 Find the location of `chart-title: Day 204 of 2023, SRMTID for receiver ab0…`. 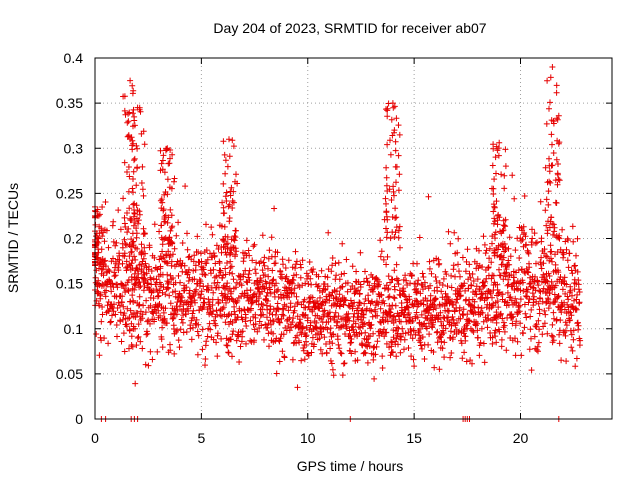

chart-title: Day 204 of 2023, SRMTID for receiver ab0… is located at coordinates (349, 28).